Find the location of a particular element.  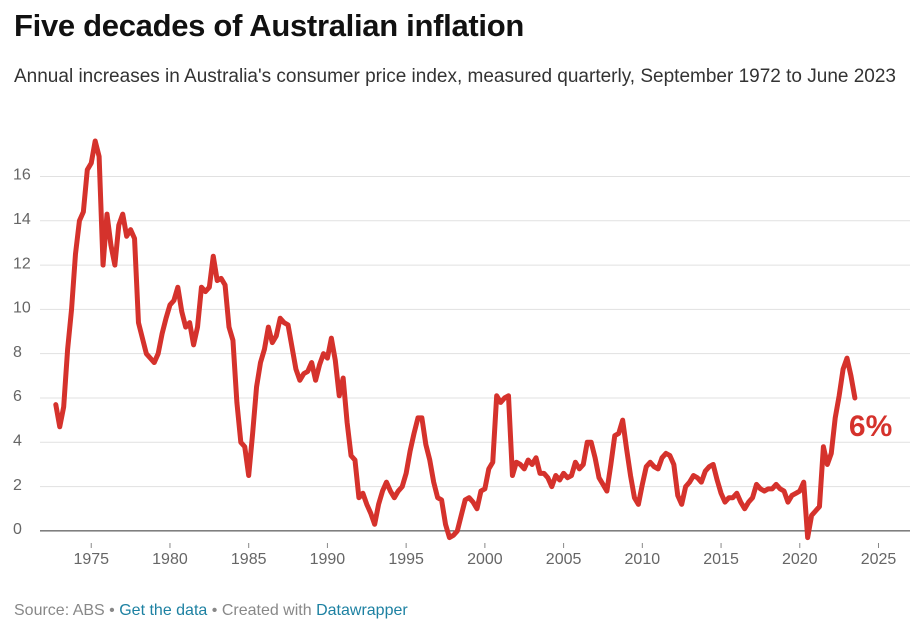

x-tick-label: 2025 is located at coordinates (879, 559).